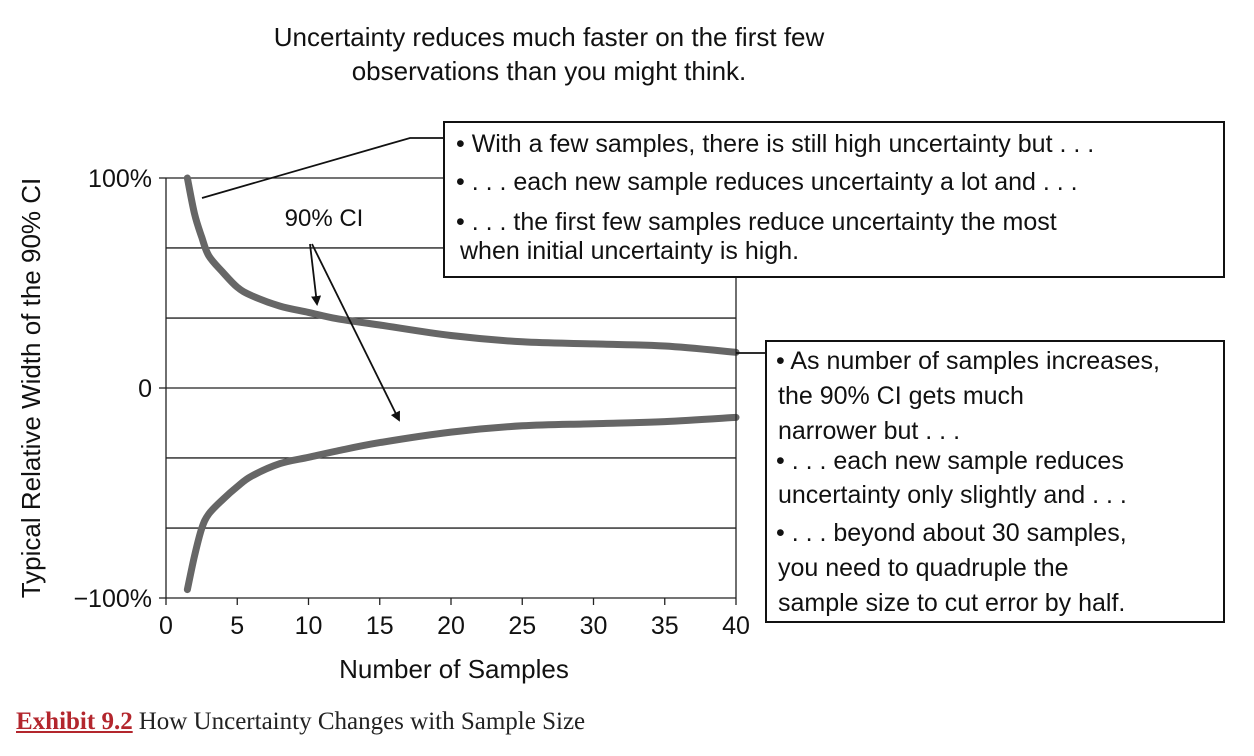  I want to click on y-tick-label: 100%, so click(120, 179).